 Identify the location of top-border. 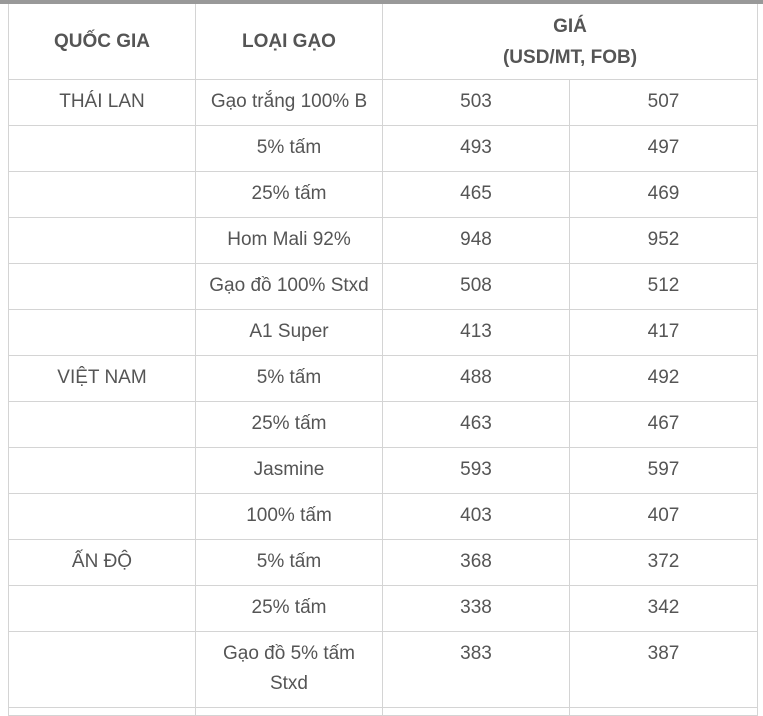
(381, 2).